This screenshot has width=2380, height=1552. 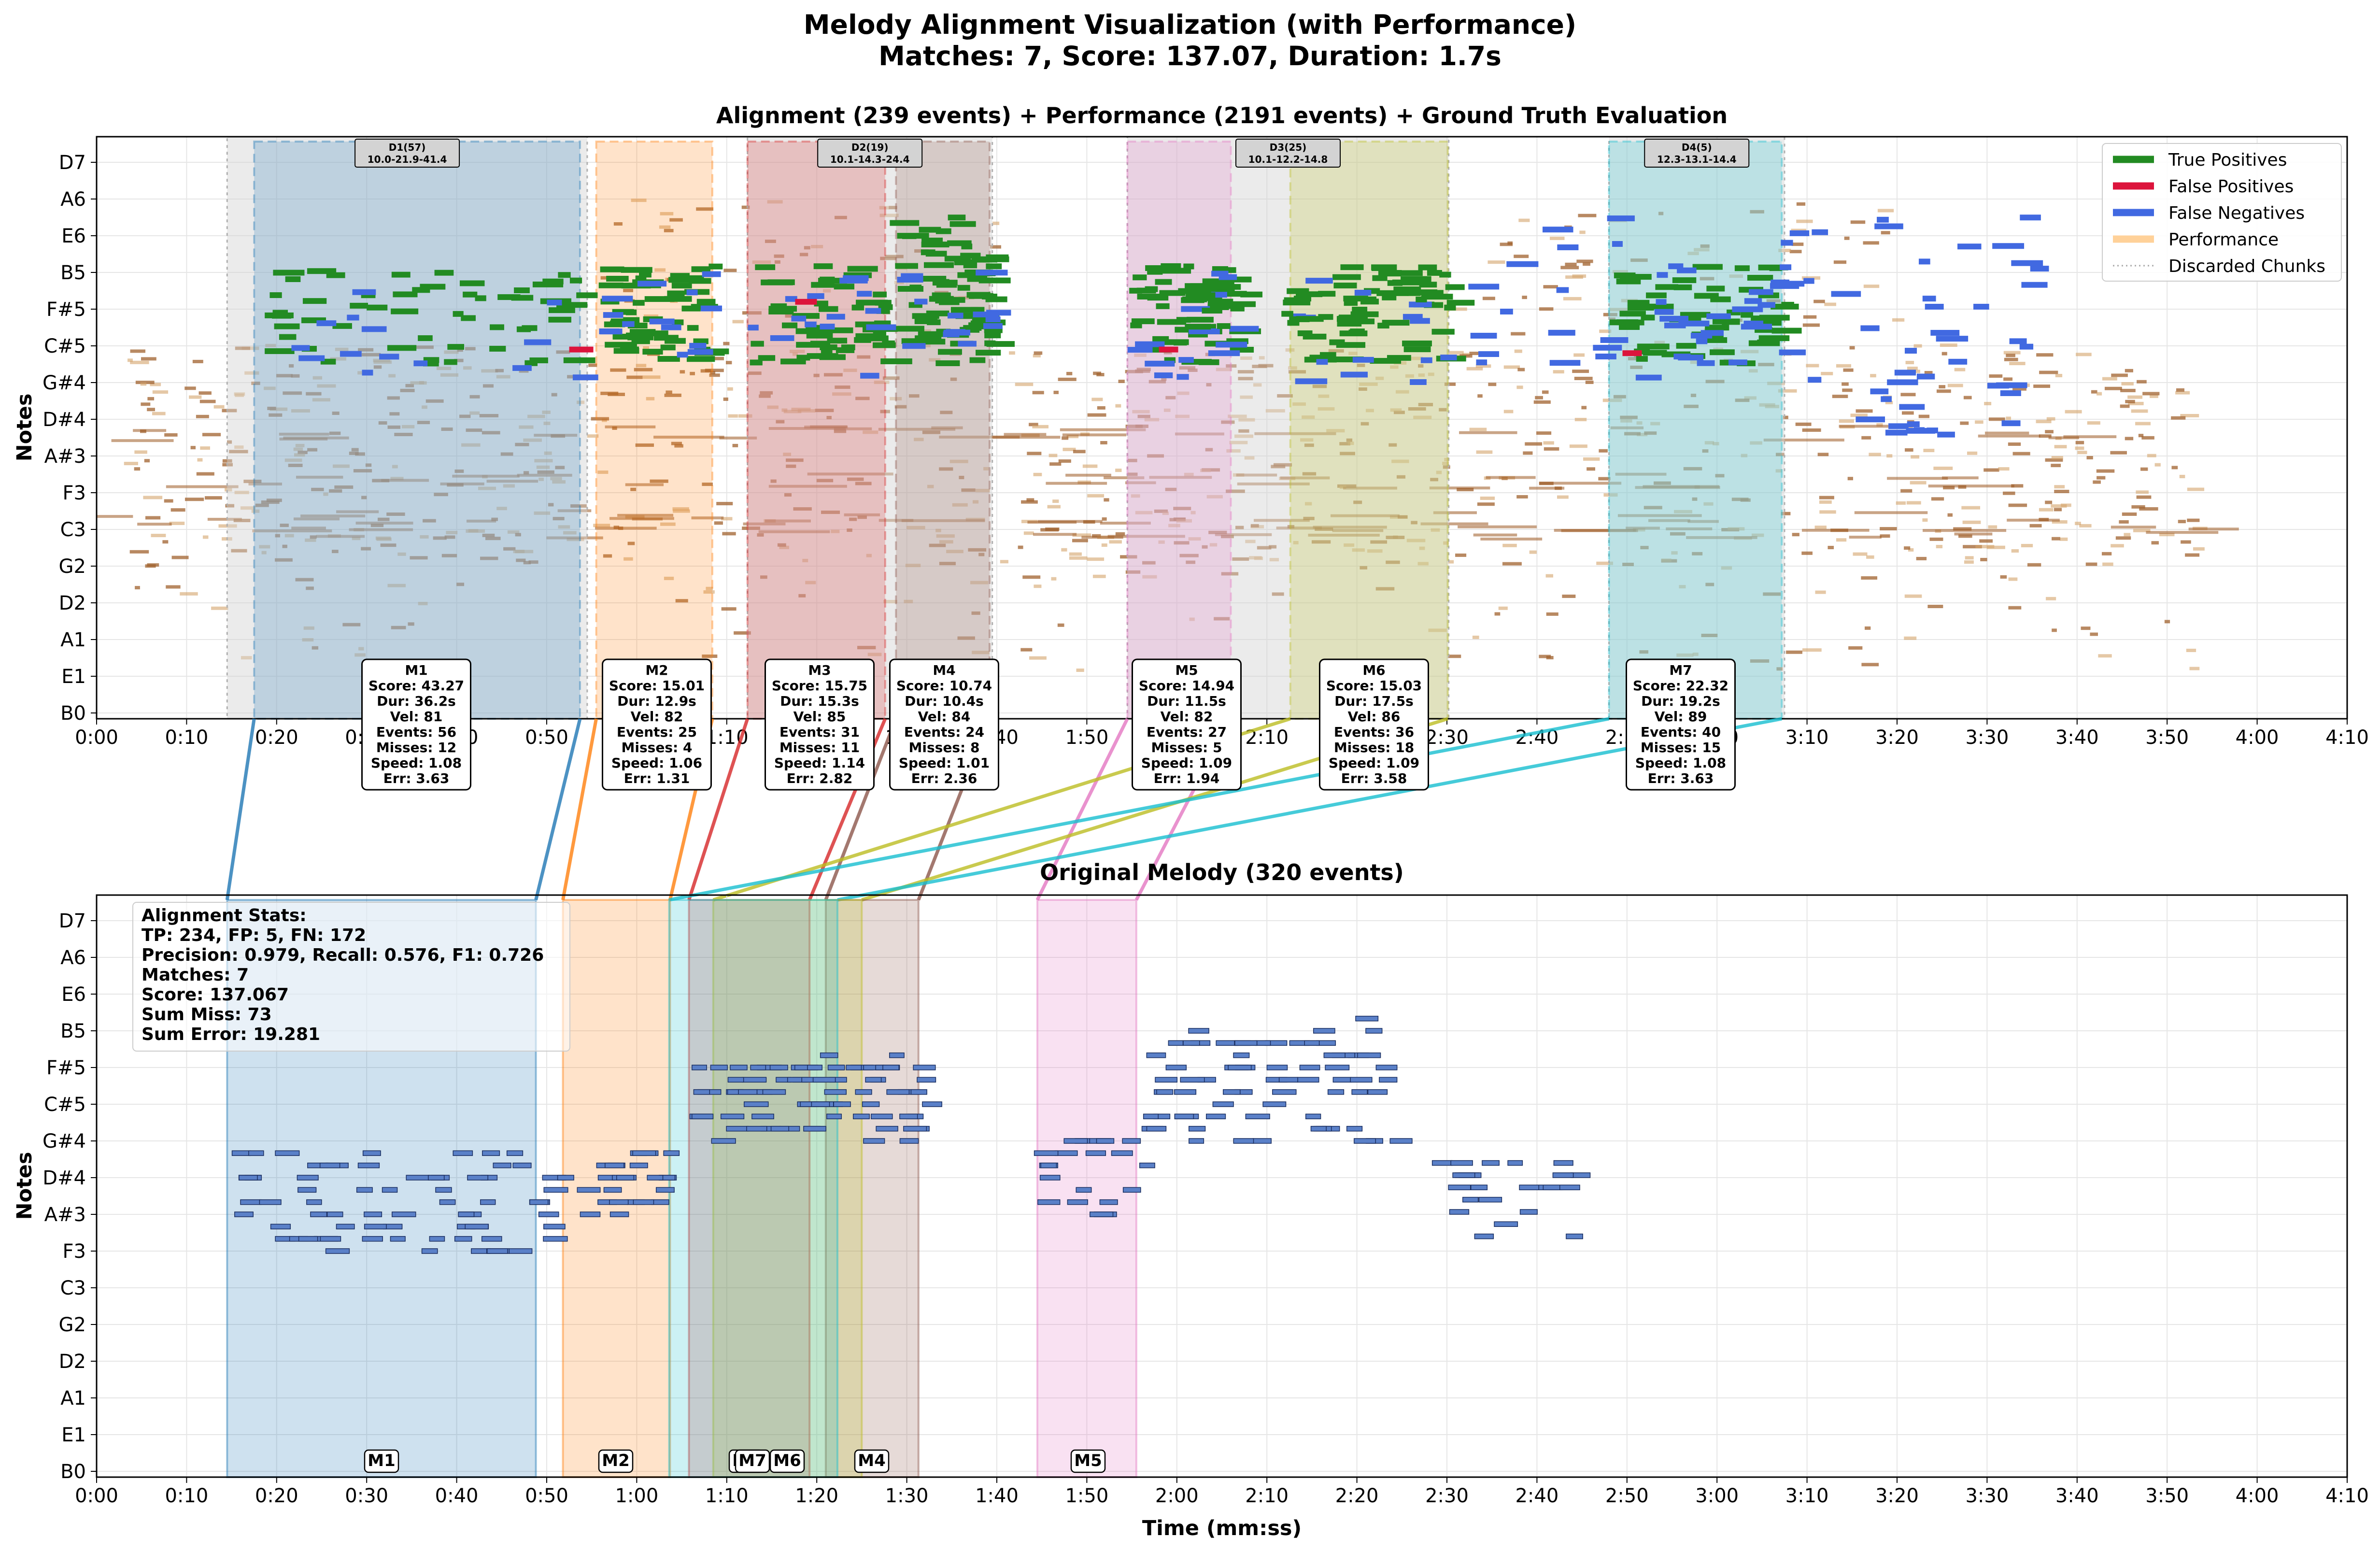 What do you see at coordinates (1897, 737) in the screenshot?
I see `x-tick-label: 3:20` at bounding box center [1897, 737].